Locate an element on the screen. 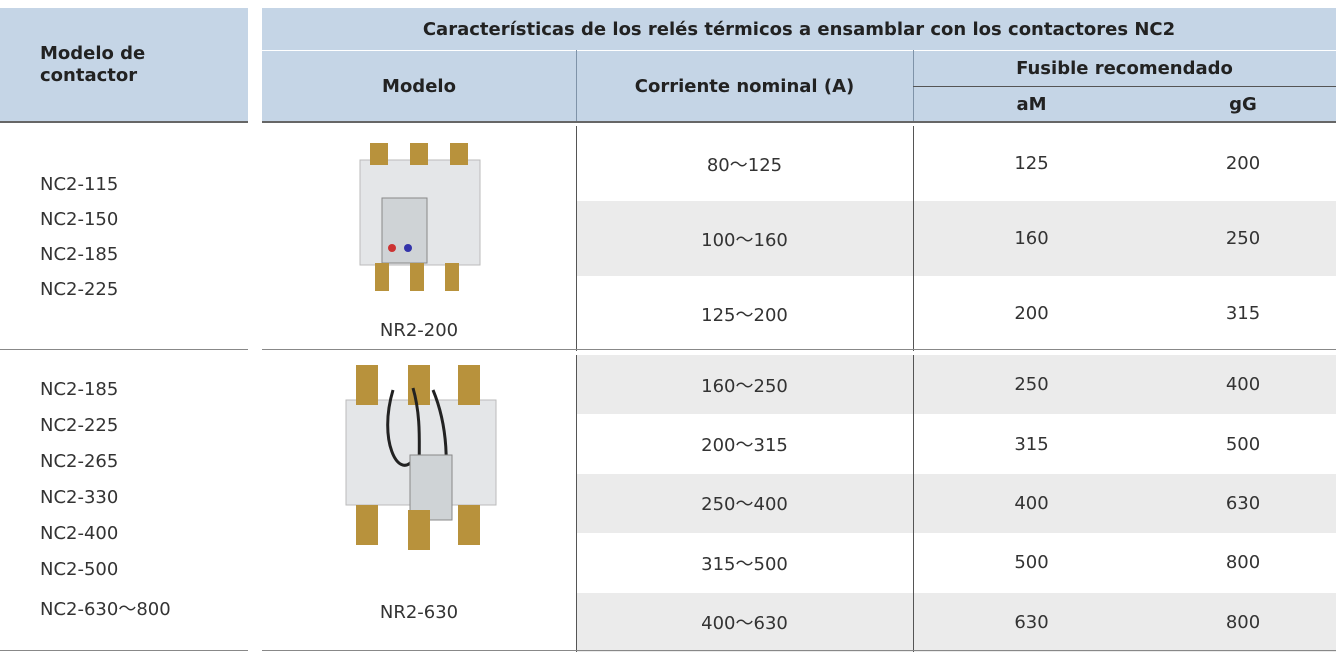 This screenshot has width=1336, height=652. contactor-model: NC2-330 is located at coordinates (79, 497).